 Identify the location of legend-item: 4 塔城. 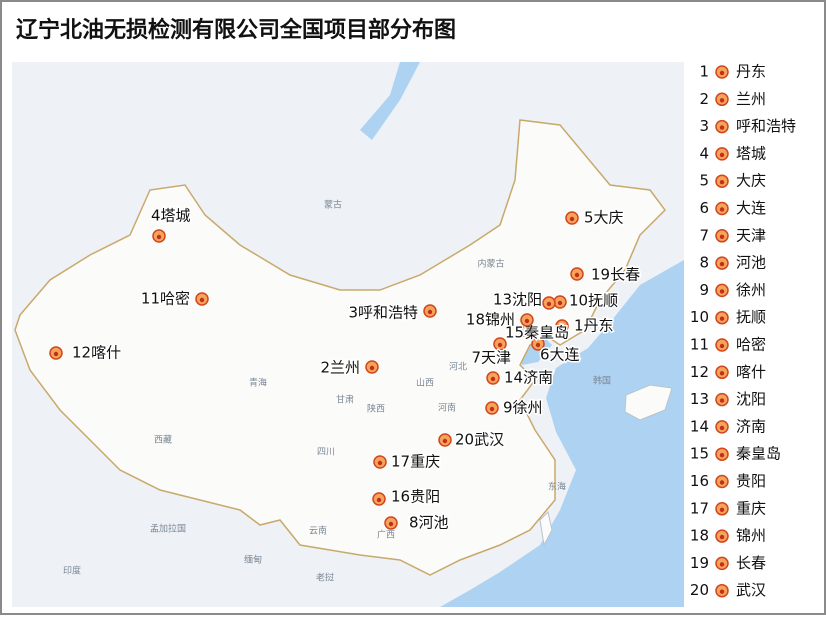
(732, 153).